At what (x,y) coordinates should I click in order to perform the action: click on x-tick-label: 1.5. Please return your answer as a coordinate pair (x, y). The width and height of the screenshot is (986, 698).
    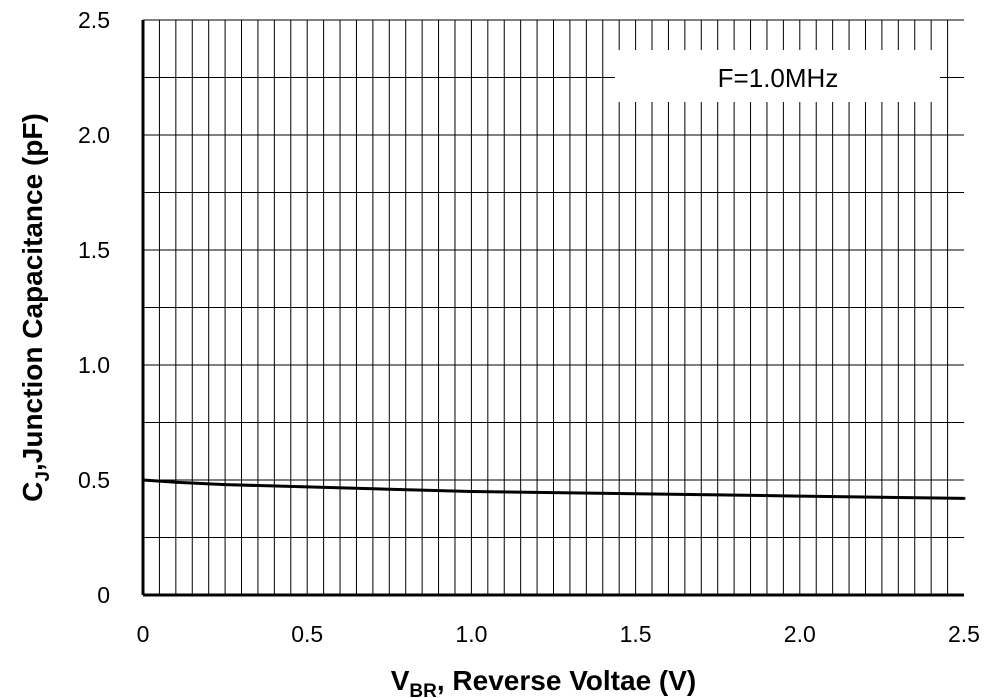
    Looking at the image, I should click on (636, 634).